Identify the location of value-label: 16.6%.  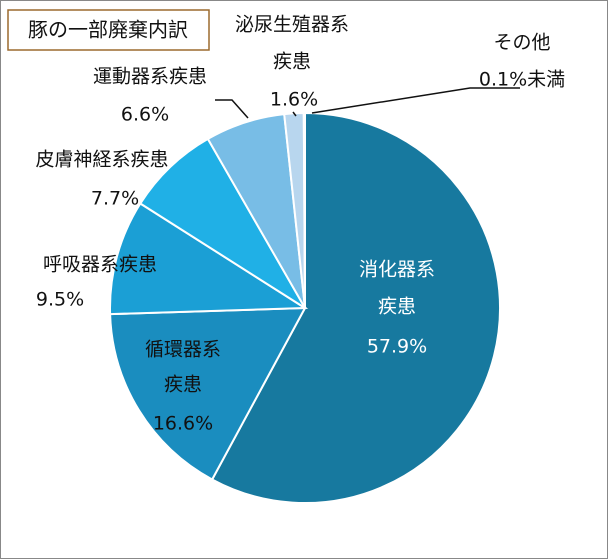
(183, 424).